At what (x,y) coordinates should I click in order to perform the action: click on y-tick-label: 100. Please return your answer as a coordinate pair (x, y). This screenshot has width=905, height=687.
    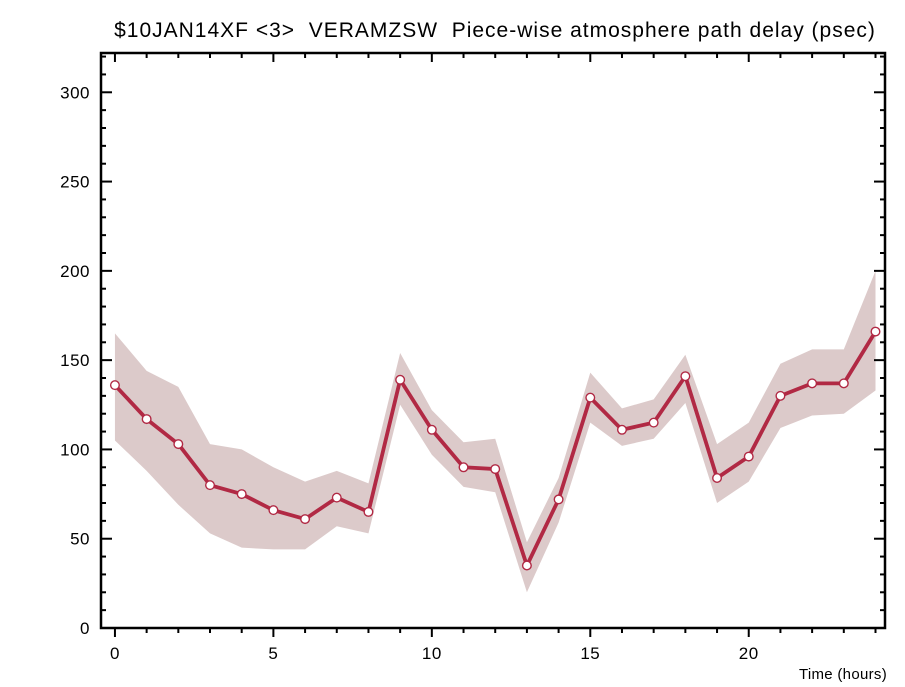
    Looking at the image, I should click on (75, 449).